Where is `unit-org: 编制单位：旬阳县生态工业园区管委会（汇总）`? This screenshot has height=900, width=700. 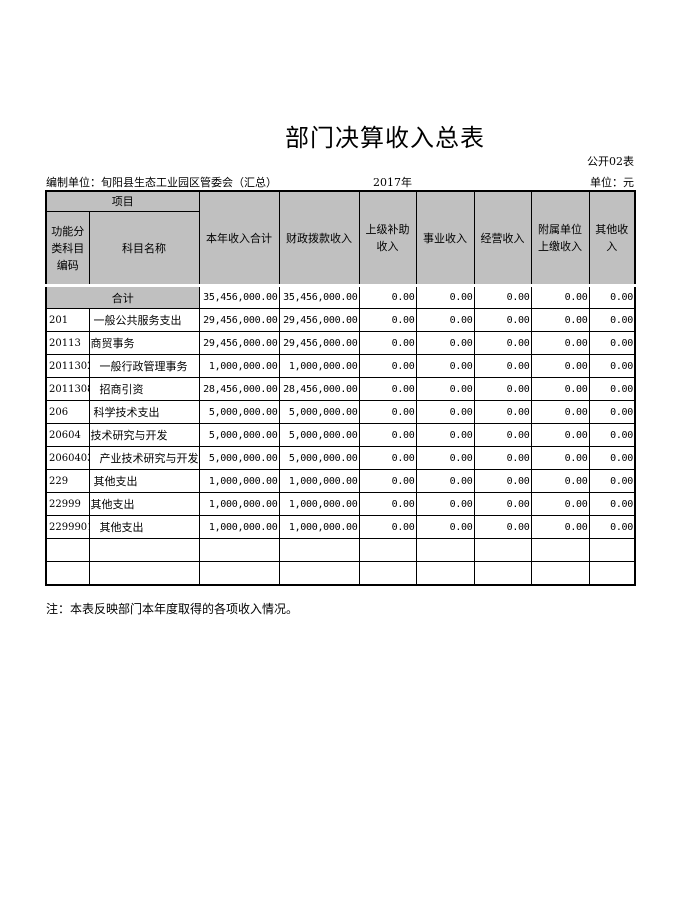 unit-org: 编制单位：旬阳县生态工业园区管委会（汇总） is located at coordinates (161, 182).